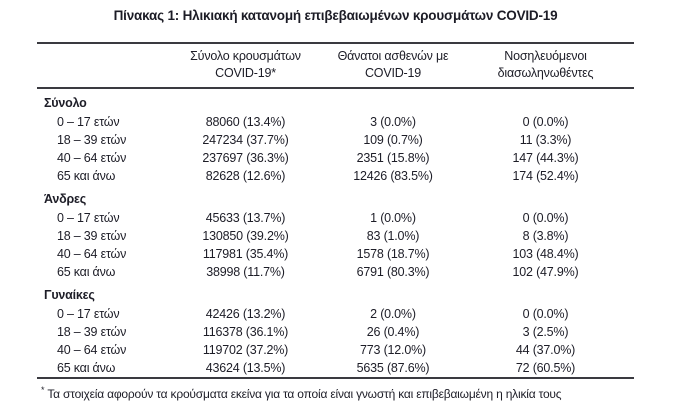 The width and height of the screenshot is (694, 420). Describe the element at coordinates (245, 254) in the screenshot. I see `cases-value: 117981 (35.4%)` at that location.